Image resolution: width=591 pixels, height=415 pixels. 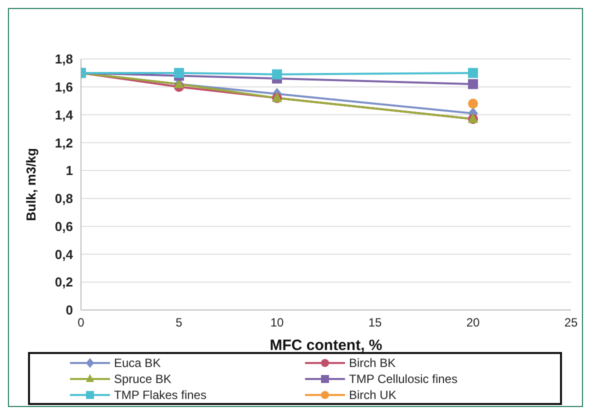 I want to click on x-tick-label: 5, so click(x=179, y=323).